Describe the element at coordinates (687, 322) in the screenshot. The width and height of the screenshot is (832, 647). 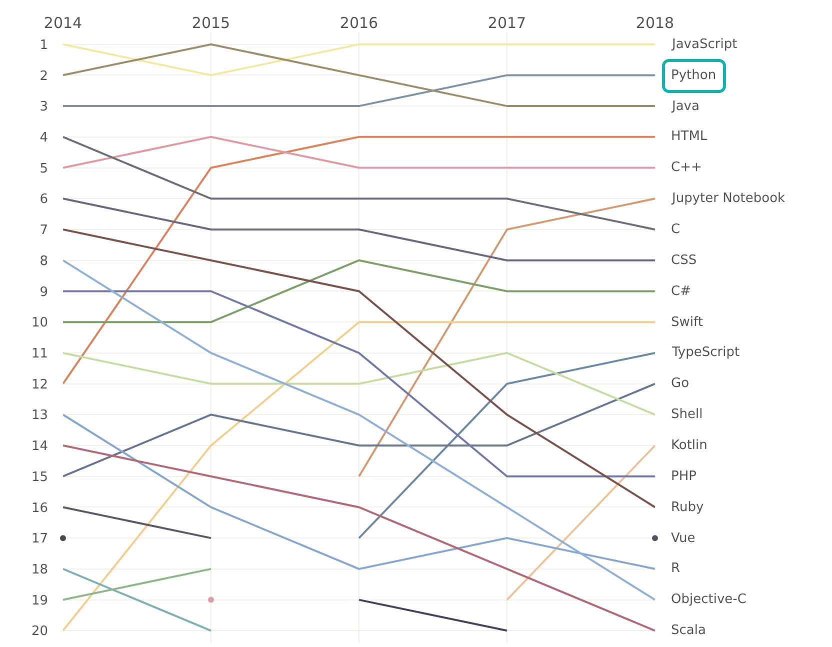
I see `series-label: Swift` at that location.